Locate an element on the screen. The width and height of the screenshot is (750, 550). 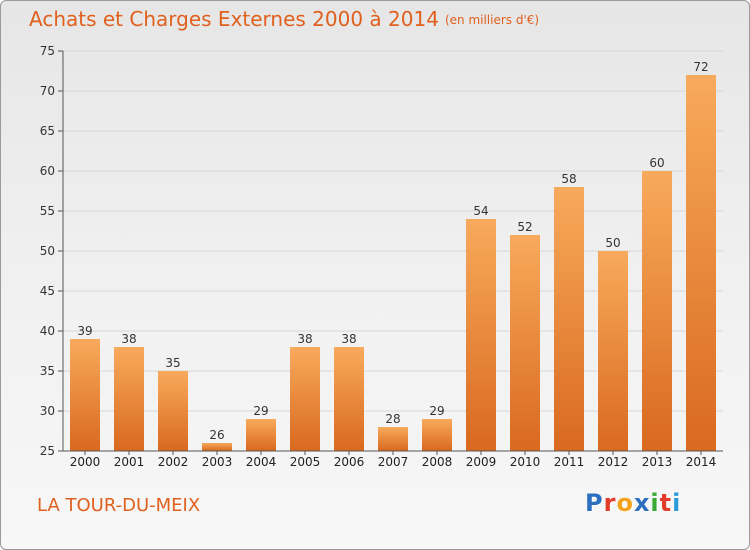
data-label-2013: 60 is located at coordinates (656, 163).